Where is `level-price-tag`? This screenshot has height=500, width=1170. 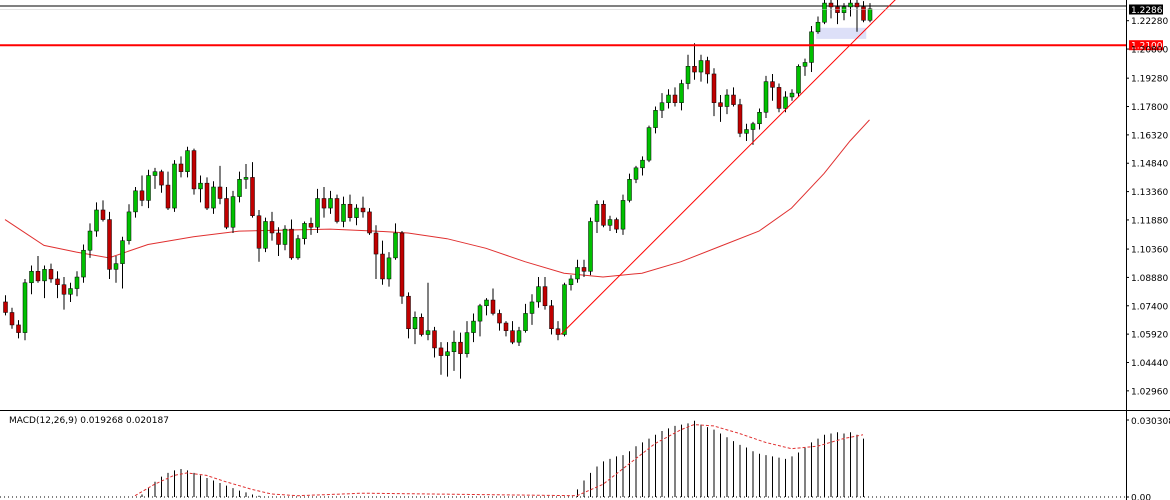
level-price-tag is located at coordinates (1146, 45).